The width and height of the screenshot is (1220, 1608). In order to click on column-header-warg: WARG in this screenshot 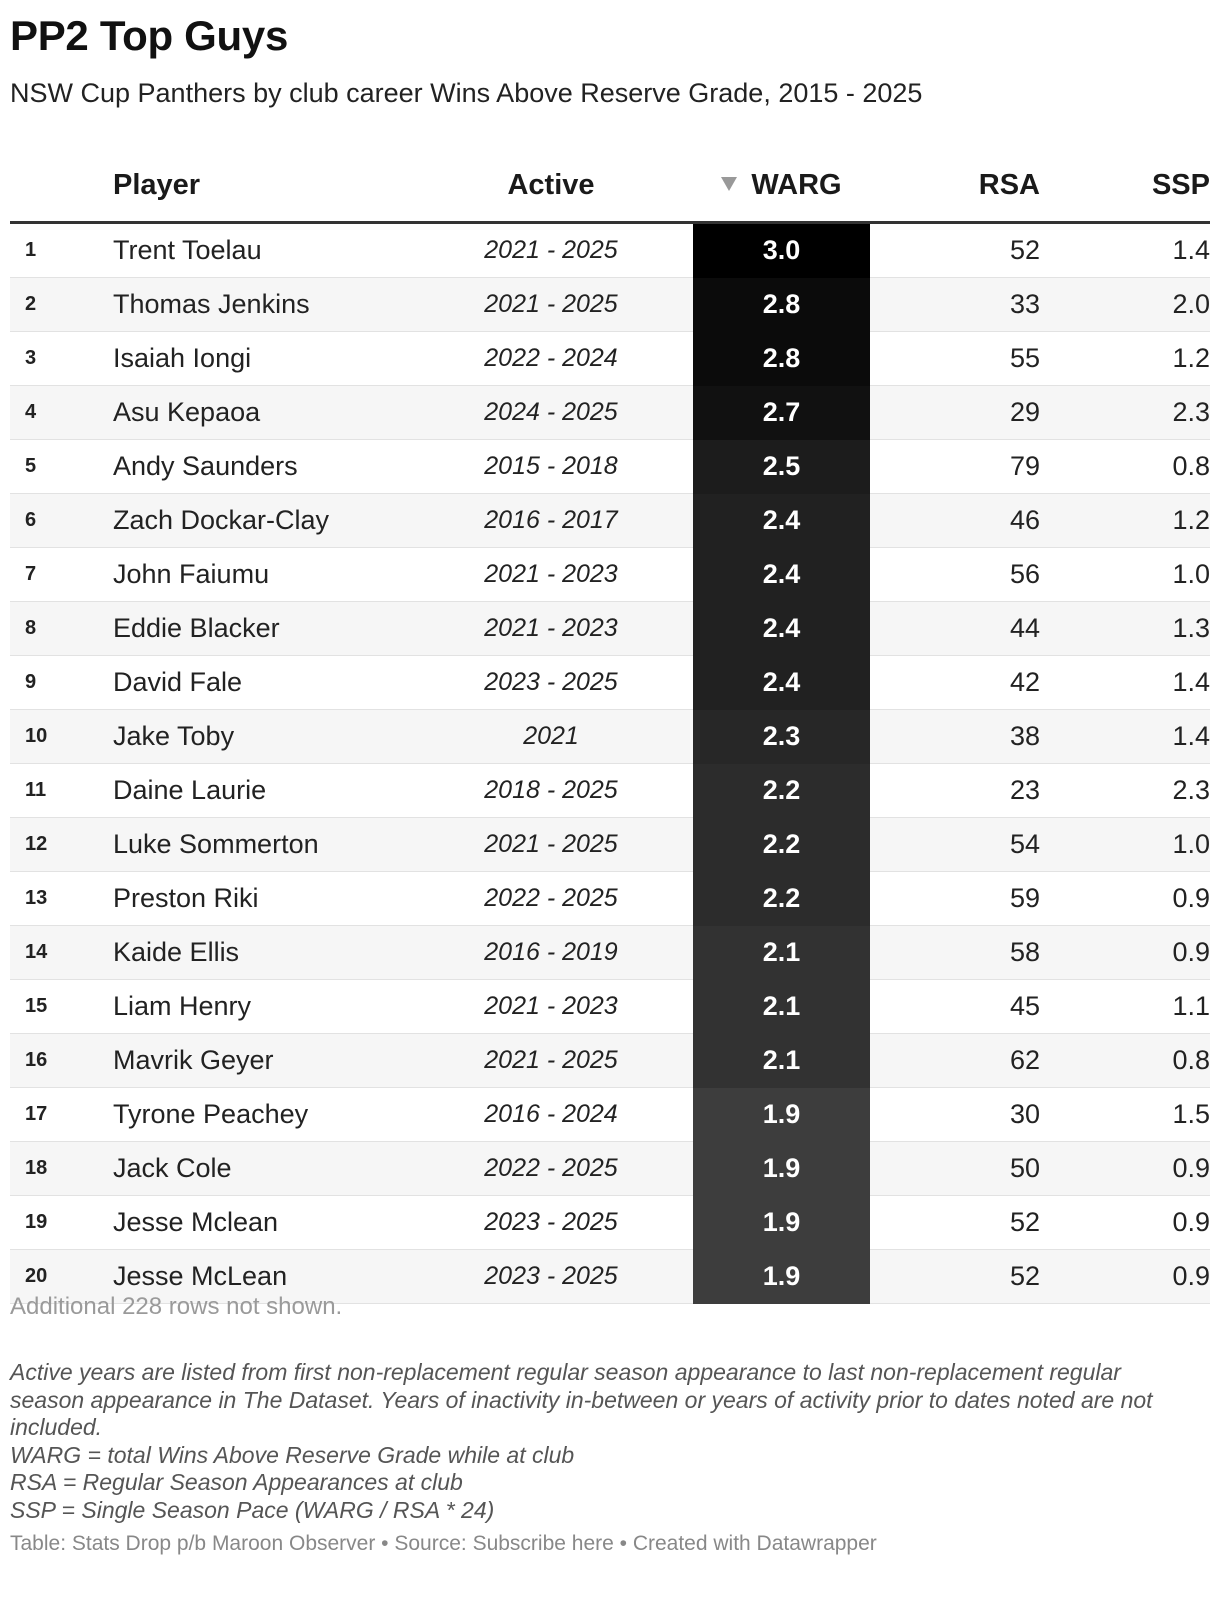, I will do `click(781, 187)`.